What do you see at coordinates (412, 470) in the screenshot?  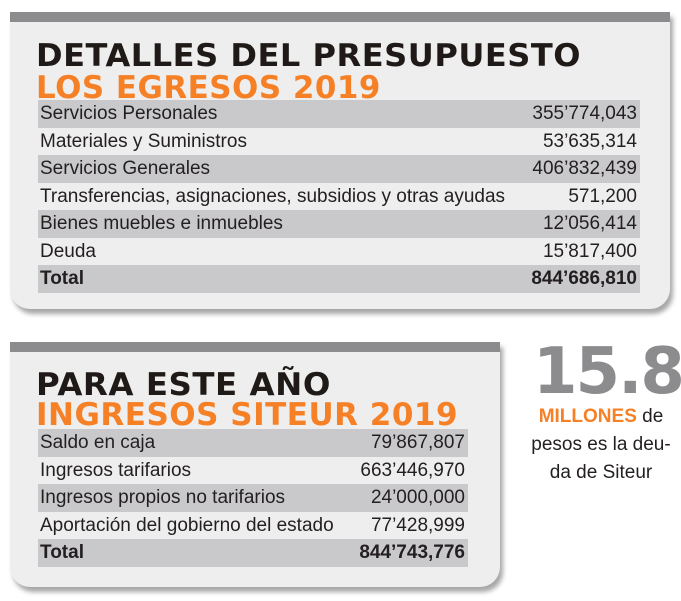 I see `row-value: 663’446,970` at bounding box center [412, 470].